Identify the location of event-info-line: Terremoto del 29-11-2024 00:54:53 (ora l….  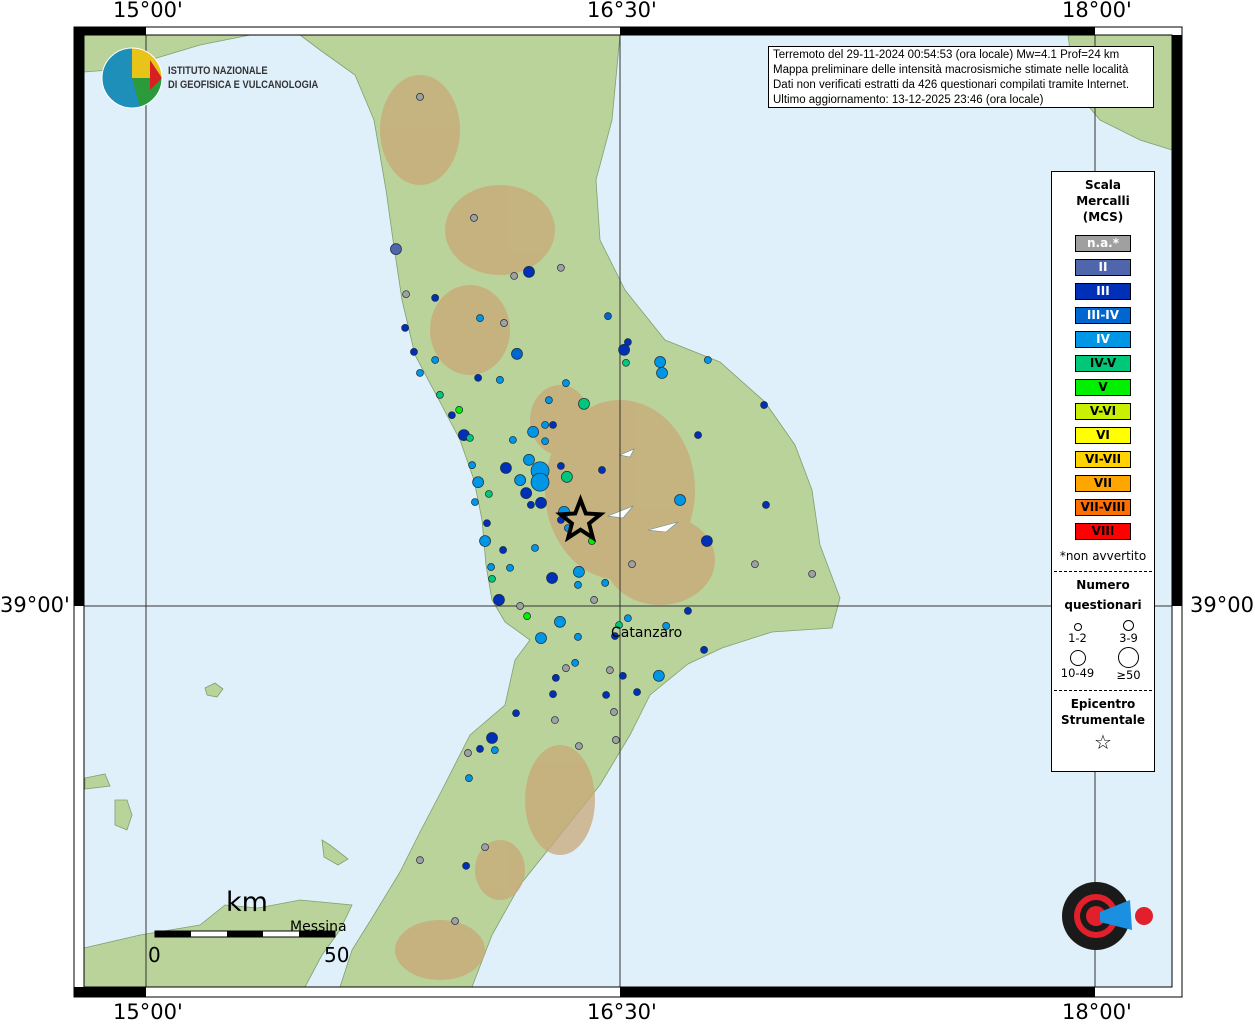
(946, 55).